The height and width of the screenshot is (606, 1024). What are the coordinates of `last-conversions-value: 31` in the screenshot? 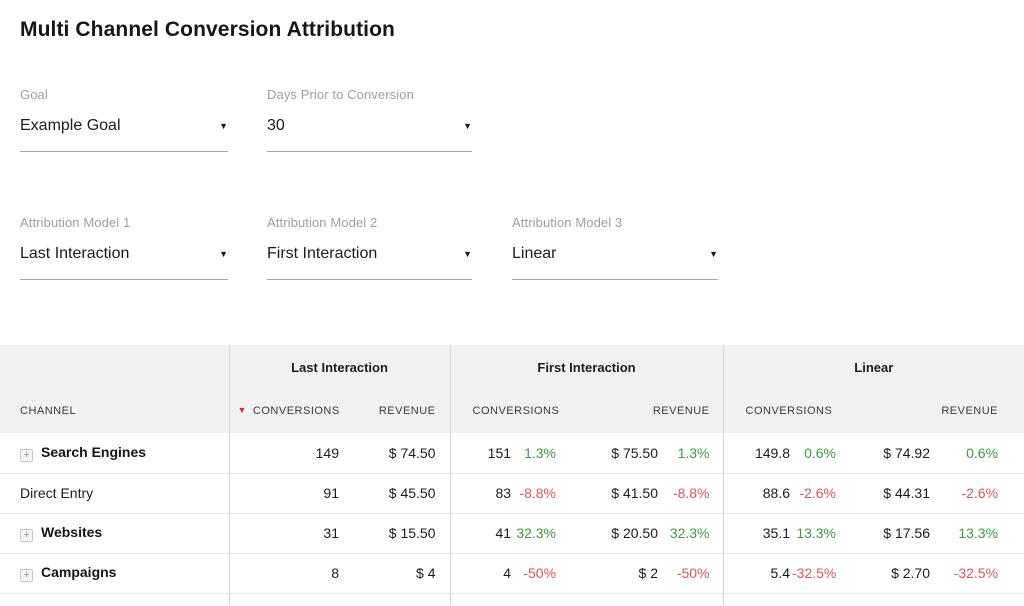 It's located at (285, 533).